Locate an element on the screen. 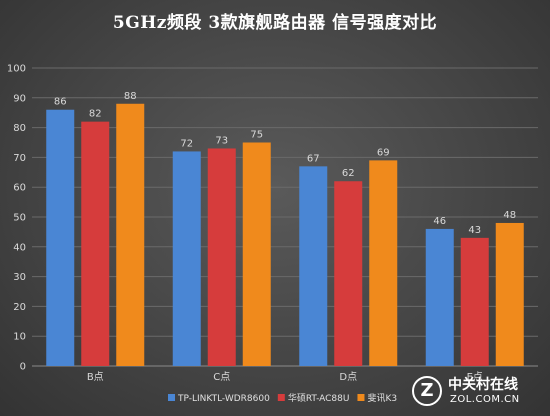  watermark-url: ZOL.COM.CN is located at coordinates (485, 399).